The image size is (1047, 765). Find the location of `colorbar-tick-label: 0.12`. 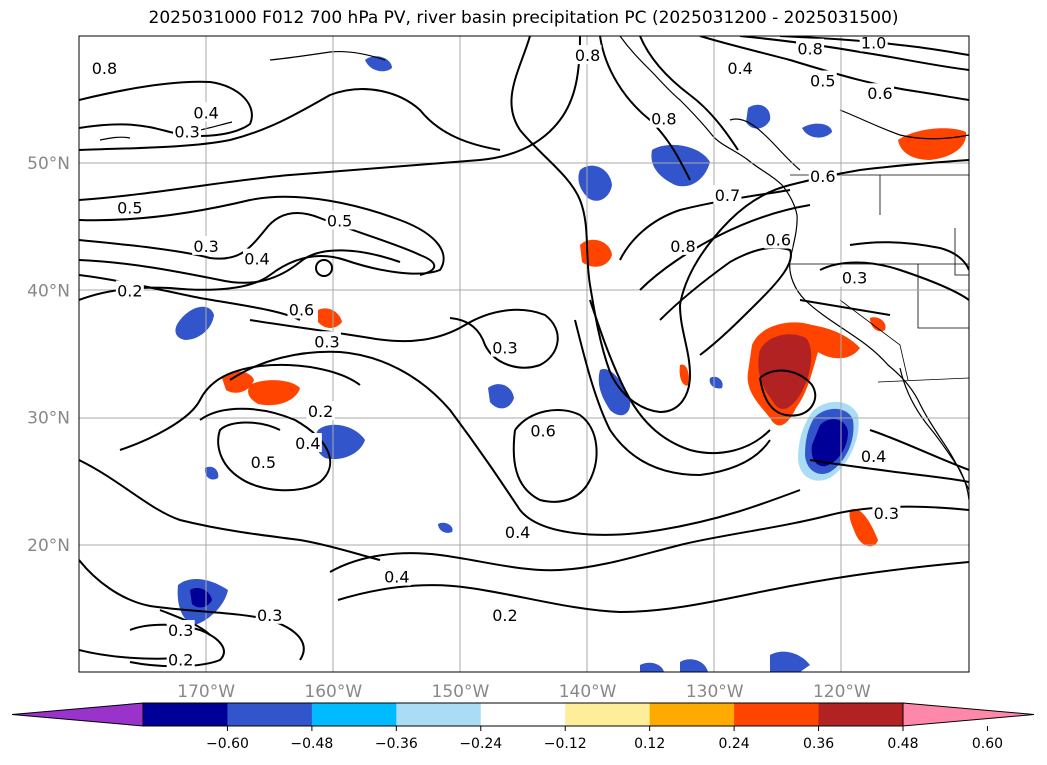

colorbar-tick-label: 0.12 is located at coordinates (649, 744).